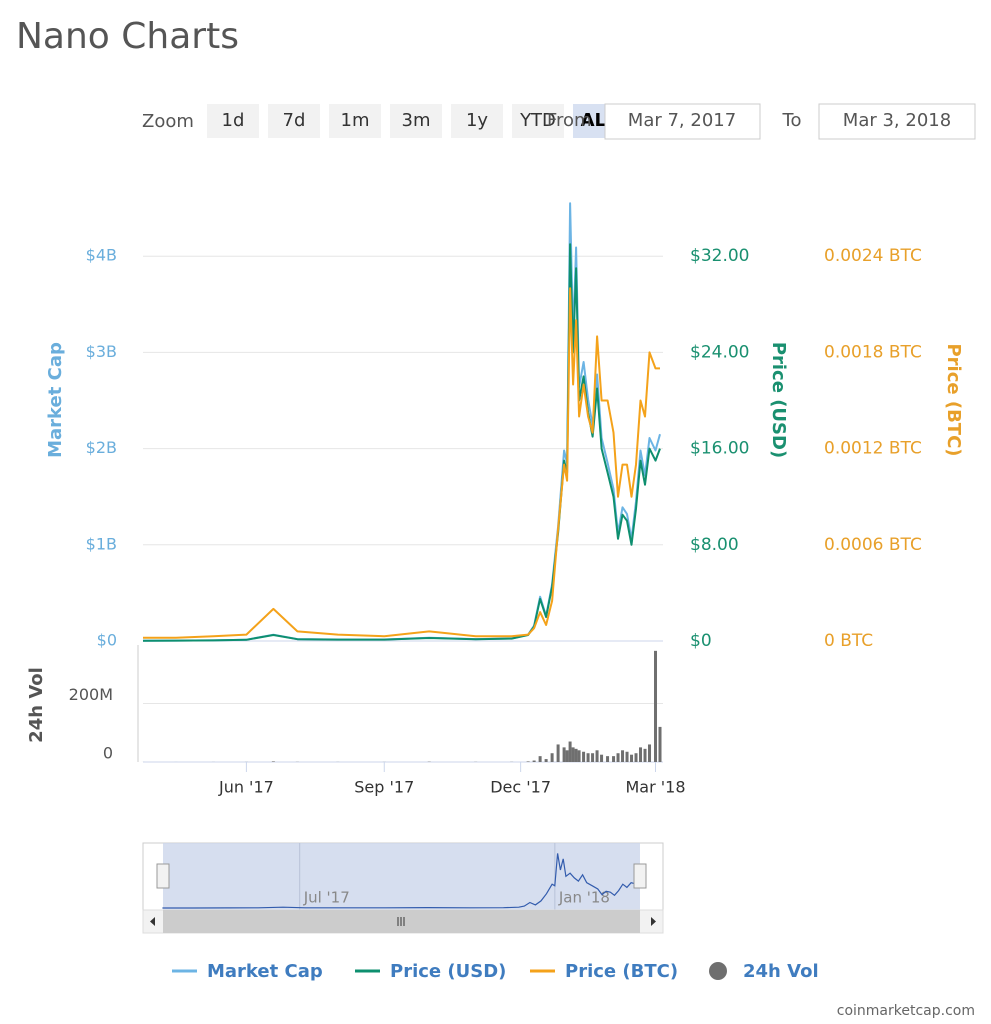  I want to click on zoom-button-label: 1m, so click(355, 120).